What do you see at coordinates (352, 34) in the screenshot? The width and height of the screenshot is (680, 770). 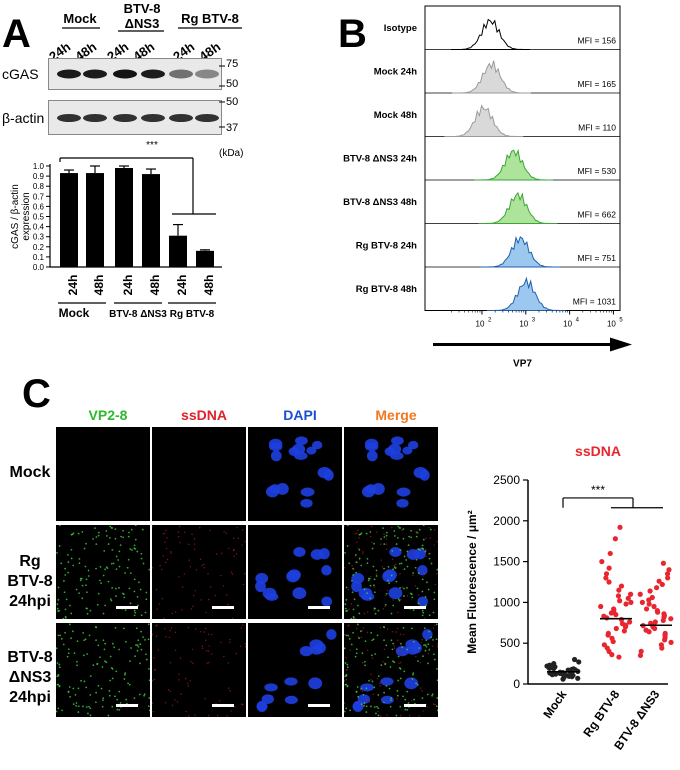 I see `panel-letter-b: B` at bounding box center [352, 34].